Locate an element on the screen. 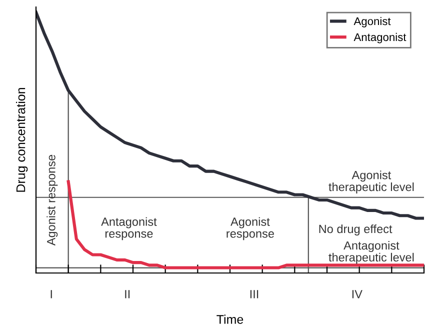 This screenshot has height=329, width=431. ref-line-label: Antagonist therapeutic level is located at coordinates (371, 252).